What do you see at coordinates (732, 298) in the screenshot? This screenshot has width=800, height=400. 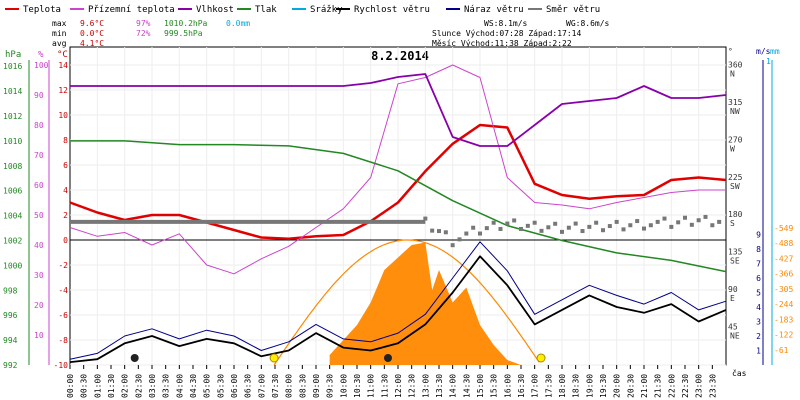 I see `tick-label-direction-compass: E` at bounding box center [732, 298].